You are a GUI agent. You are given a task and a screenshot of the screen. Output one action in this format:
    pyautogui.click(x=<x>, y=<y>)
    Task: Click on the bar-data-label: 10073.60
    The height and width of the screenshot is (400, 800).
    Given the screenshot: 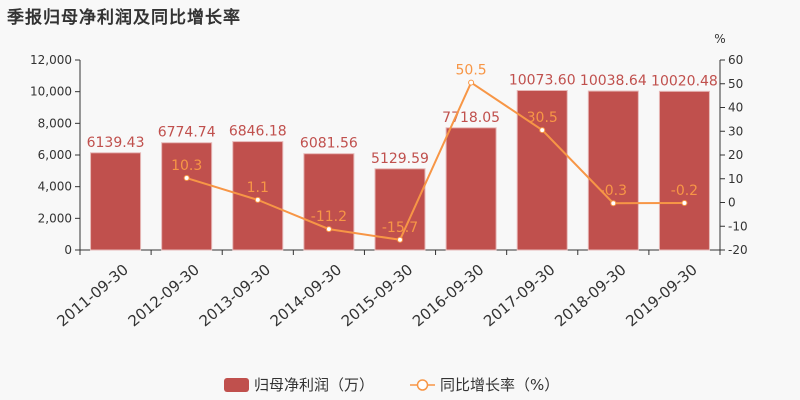 What is the action you would take?
    pyautogui.click(x=542, y=81)
    